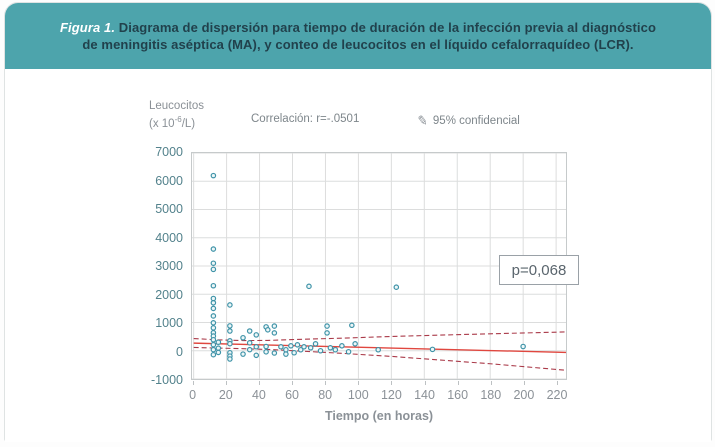 The image size is (715, 447). Describe the element at coordinates (193, 395) in the screenshot. I see `x-tick-label: 0` at that location.